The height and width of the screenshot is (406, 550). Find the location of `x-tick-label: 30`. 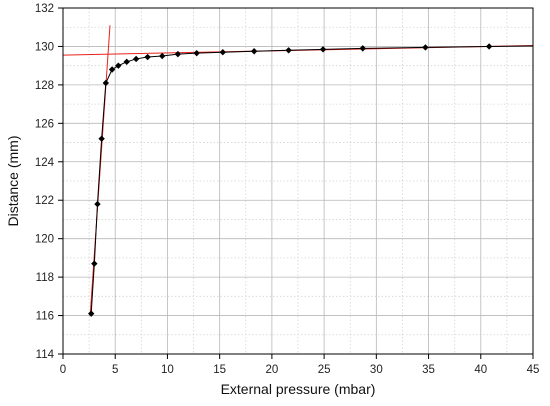

x-tick-label: 30 is located at coordinates (376, 370).